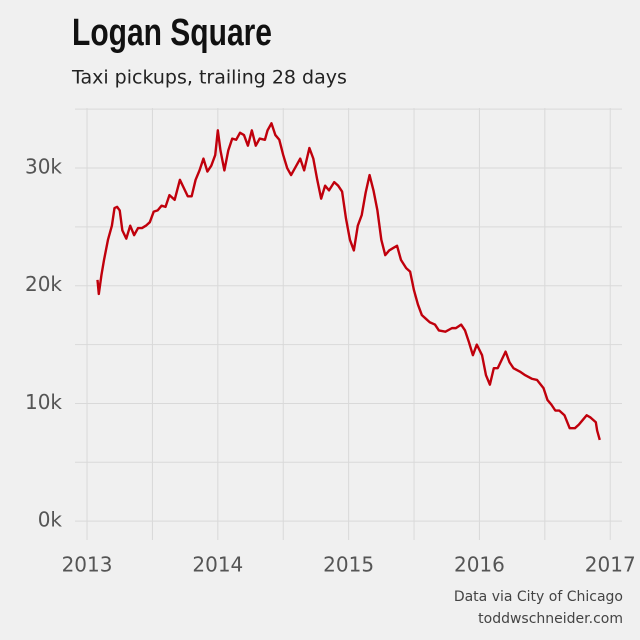 This screenshot has height=640, width=640. I want to click on source-note: toddwschneider.com, so click(550, 619).